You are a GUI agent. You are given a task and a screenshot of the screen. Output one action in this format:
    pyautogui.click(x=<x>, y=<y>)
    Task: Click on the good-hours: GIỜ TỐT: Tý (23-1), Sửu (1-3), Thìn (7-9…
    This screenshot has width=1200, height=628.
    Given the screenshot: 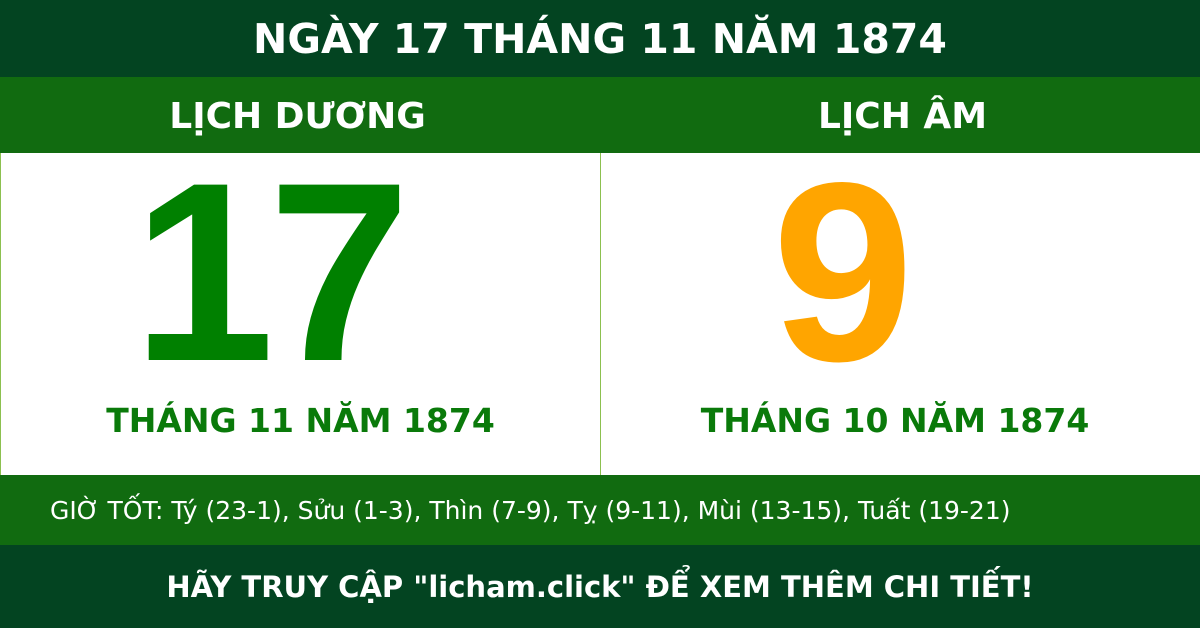 What is the action you would take?
    pyautogui.click(x=600, y=510)
    